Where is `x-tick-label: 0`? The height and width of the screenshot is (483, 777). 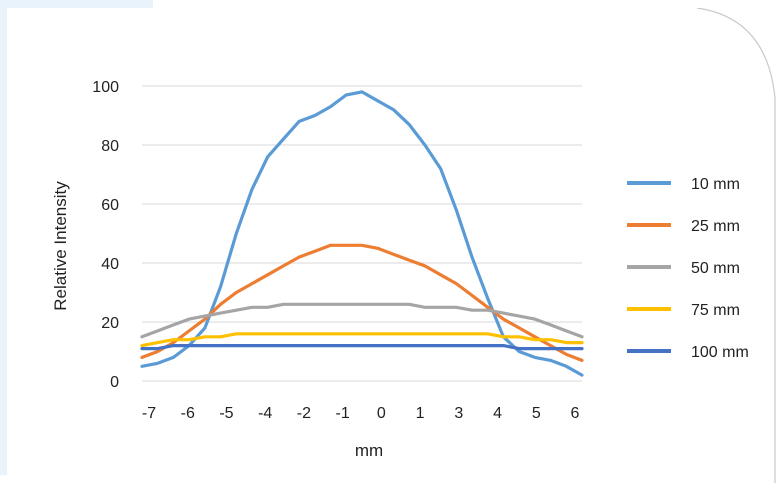 x-tick-label: 0 is located at coordinates (381, 413).